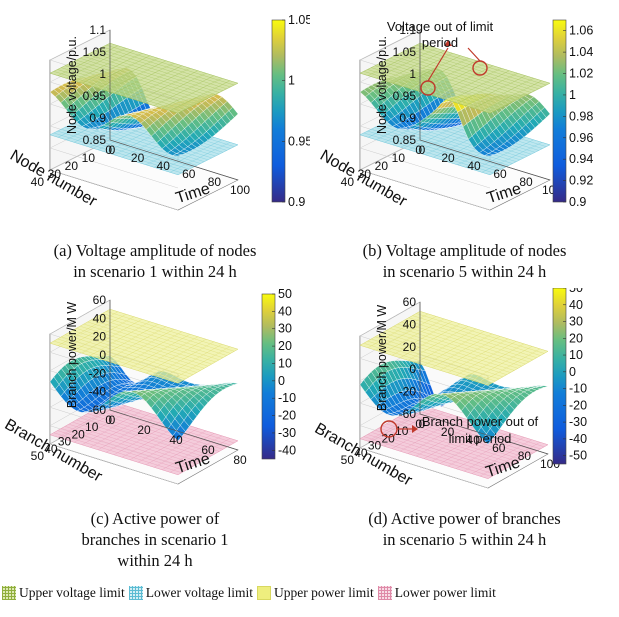  Describe the element at coordinates (405, 96) in the screenshot. I see `chart-b-z-tick: 0.95` at that location.